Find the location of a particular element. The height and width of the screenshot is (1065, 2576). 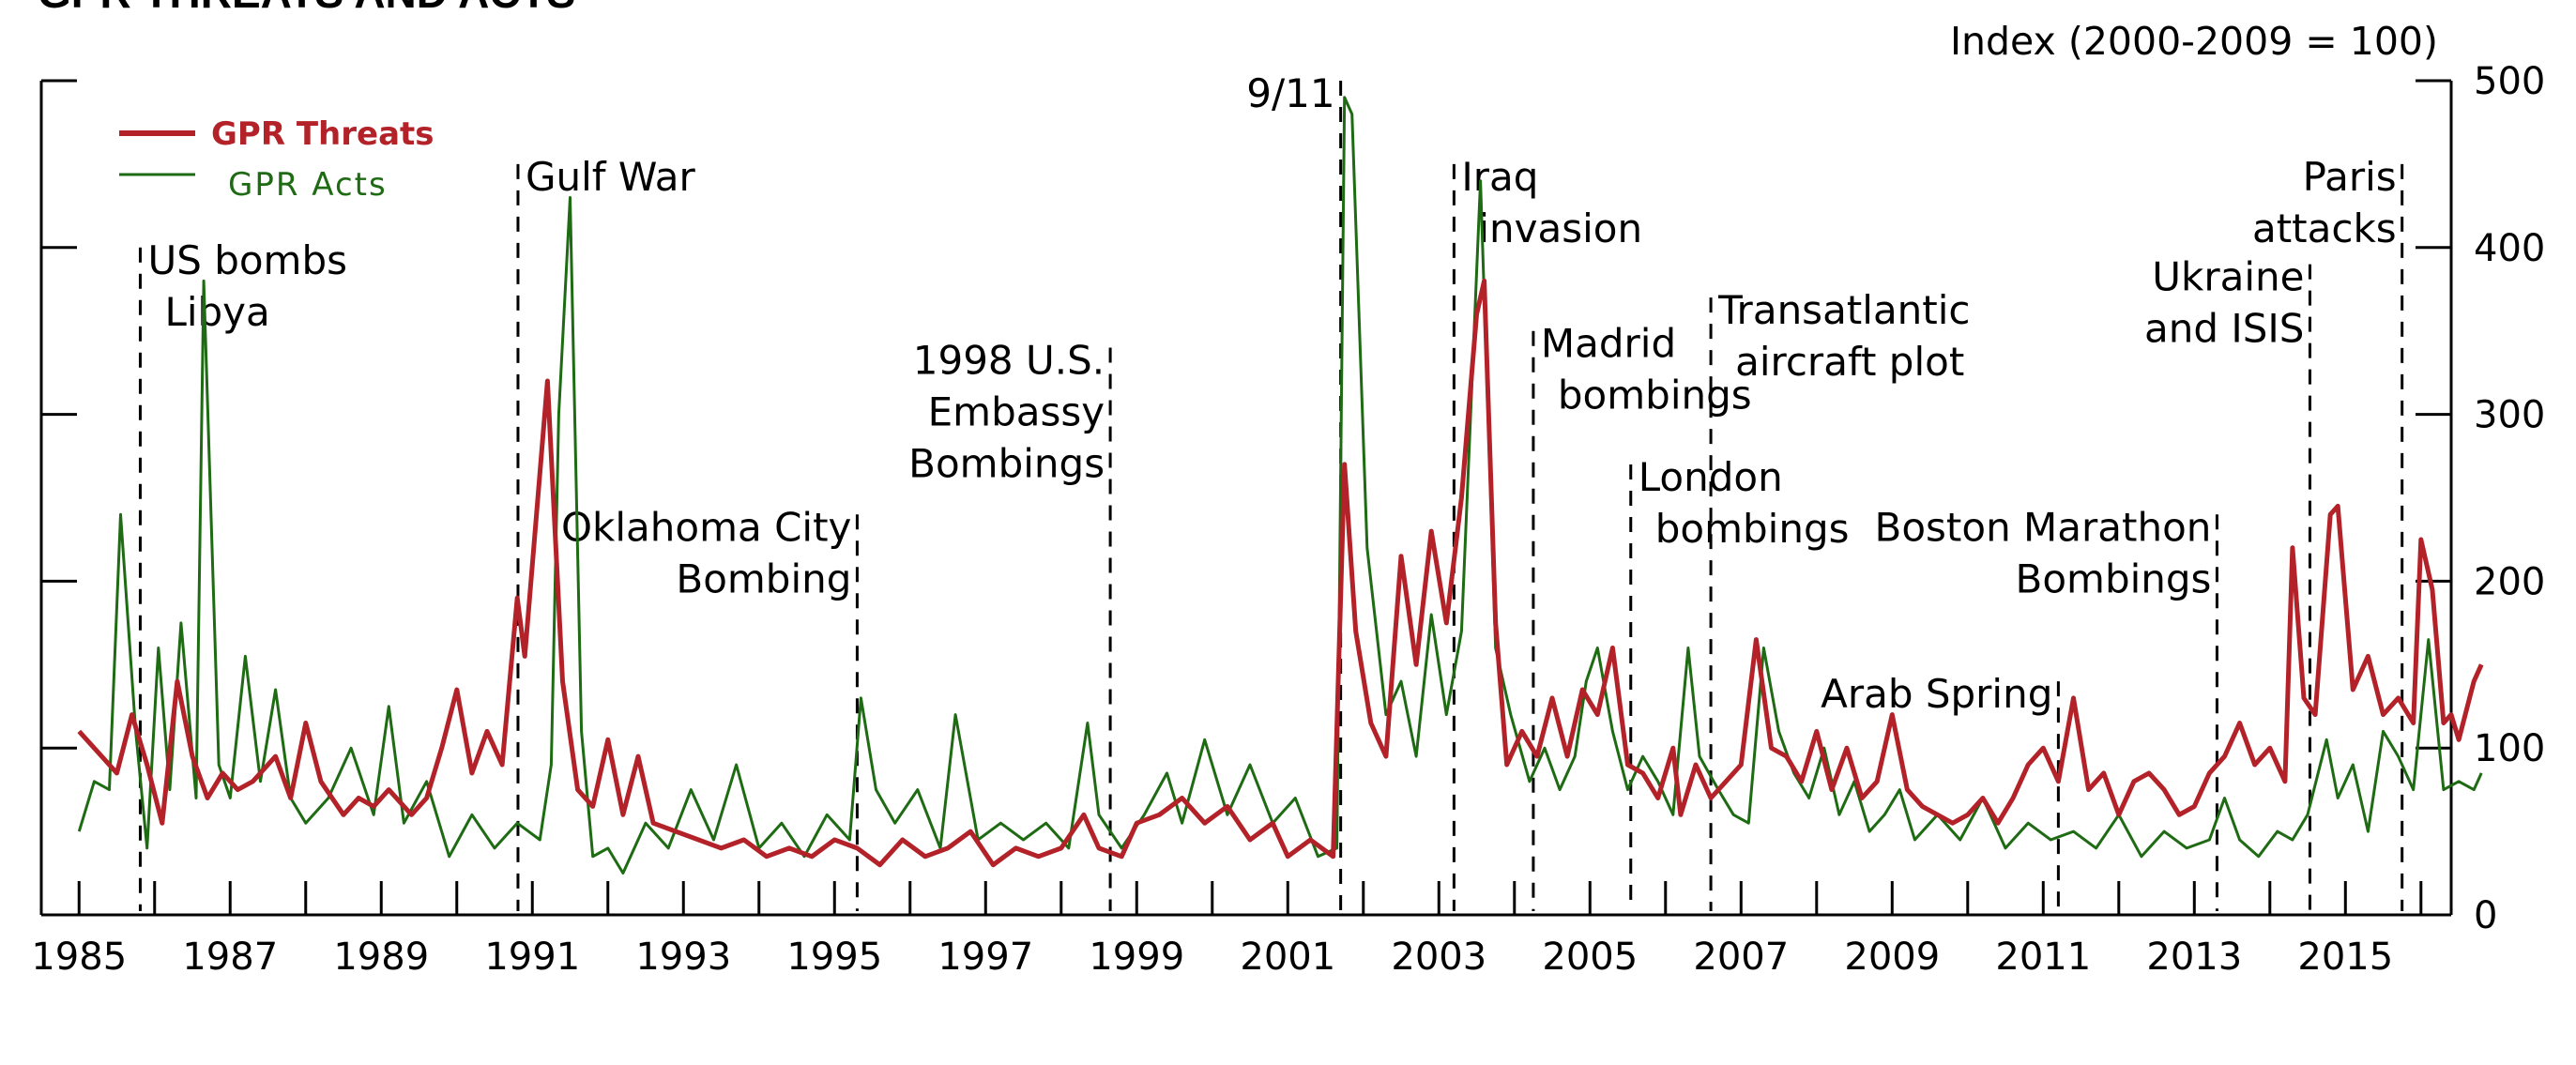

event-label: and ISIS is located at coordinates (2224, 329).